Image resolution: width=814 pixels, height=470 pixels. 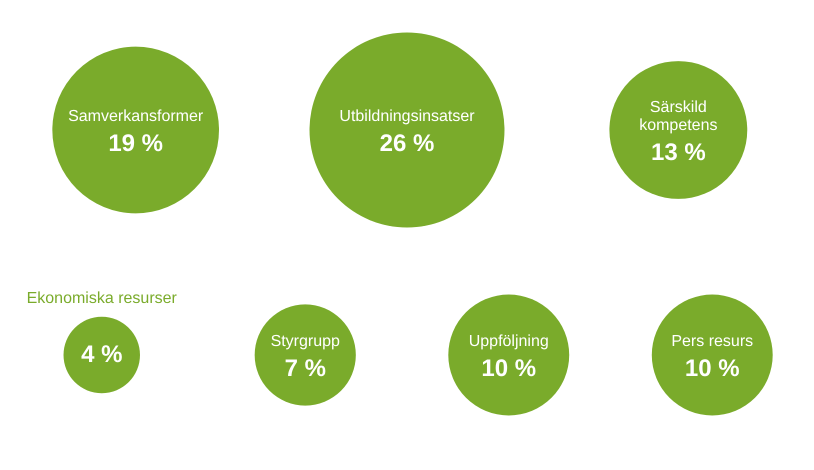 I want to click on category-label: Särskild kompetens, so click(x=678, y=116).